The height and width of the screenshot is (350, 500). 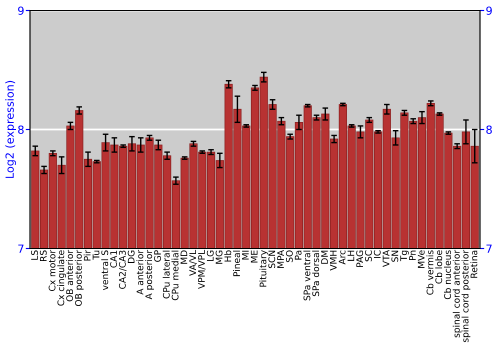 I want to click on x-tick-label: SO, so click(x=289, y=256).